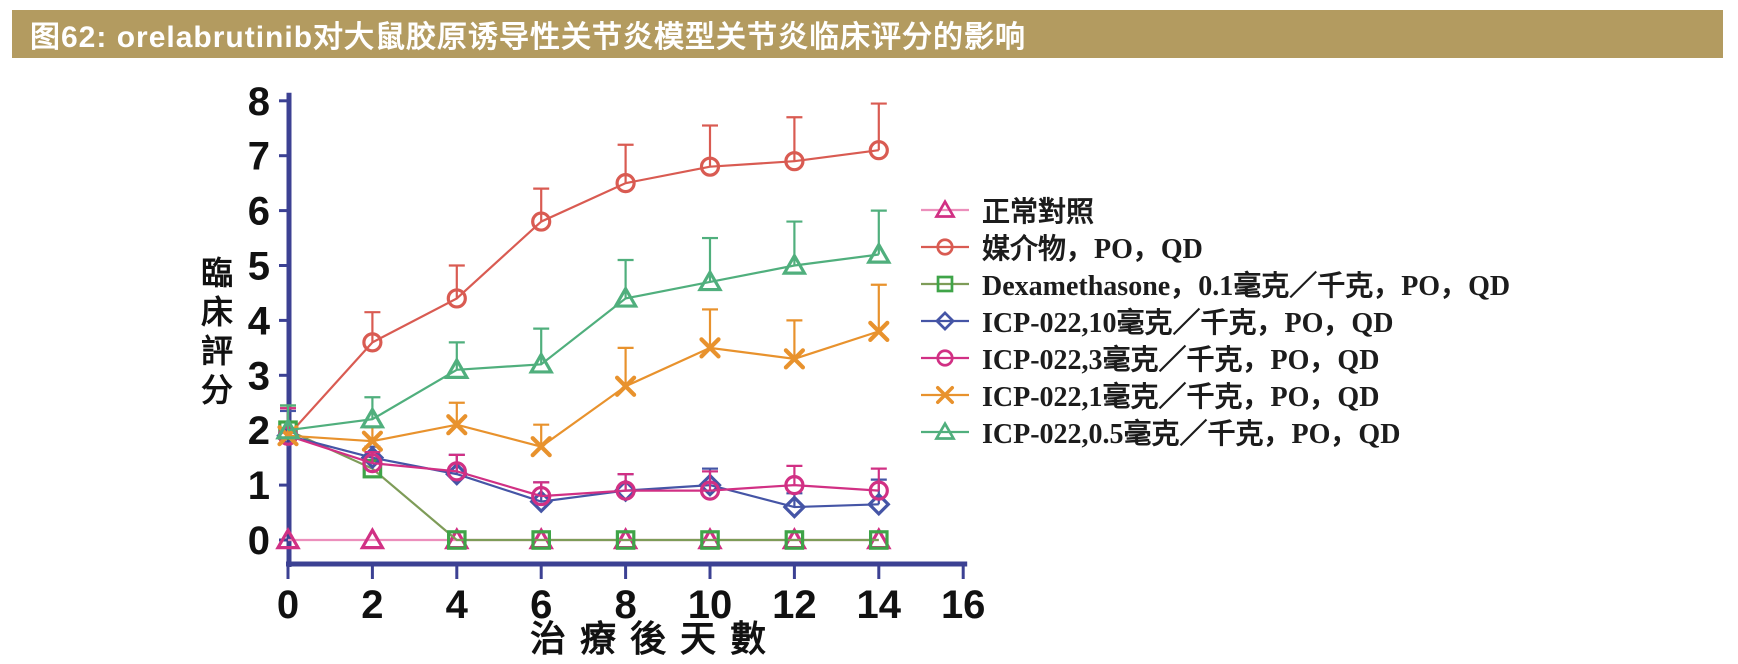 This screenshot has width=1738, height=664. I want to click on legend-item-0: 正常對照, so click(1215, 209).